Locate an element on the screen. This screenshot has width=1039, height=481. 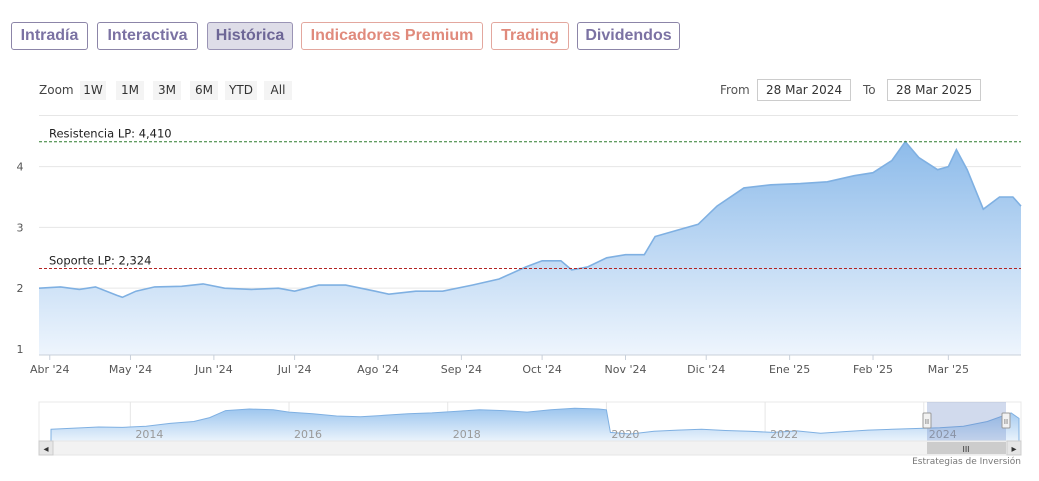
zoom-all-button: All is located at coordinates (278, 90).